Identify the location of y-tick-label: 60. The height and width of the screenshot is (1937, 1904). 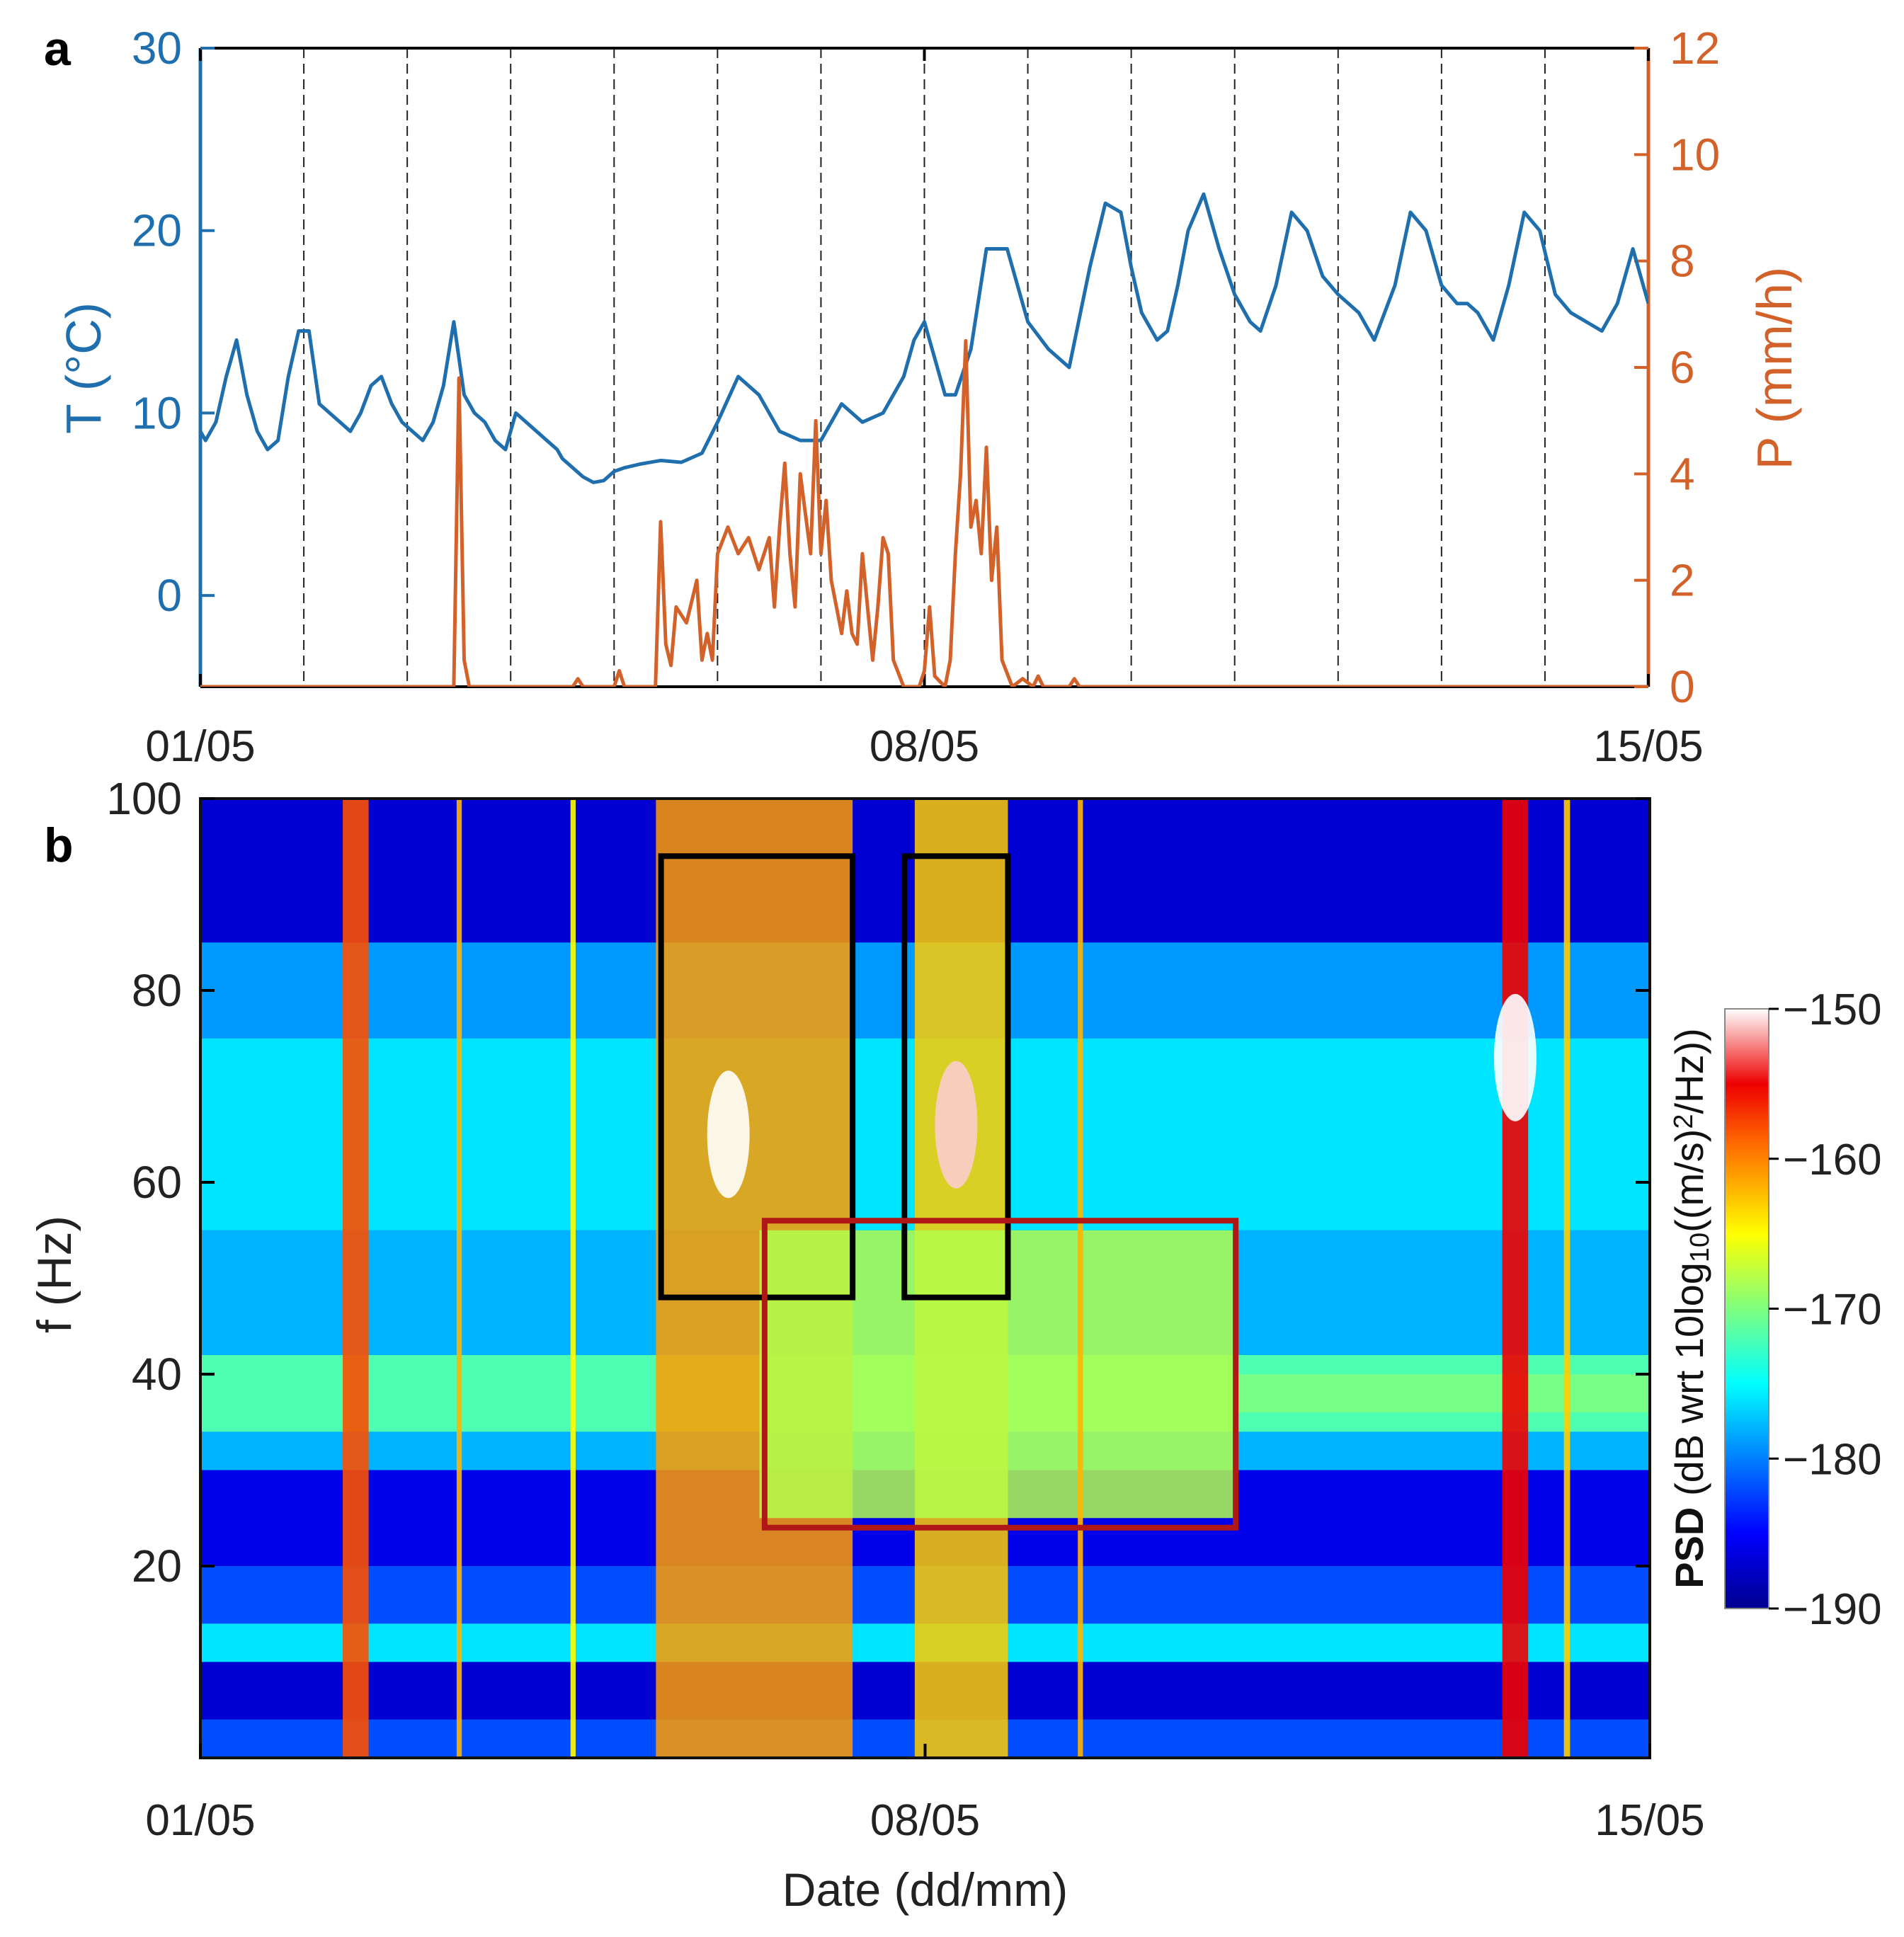
(157, 1182).